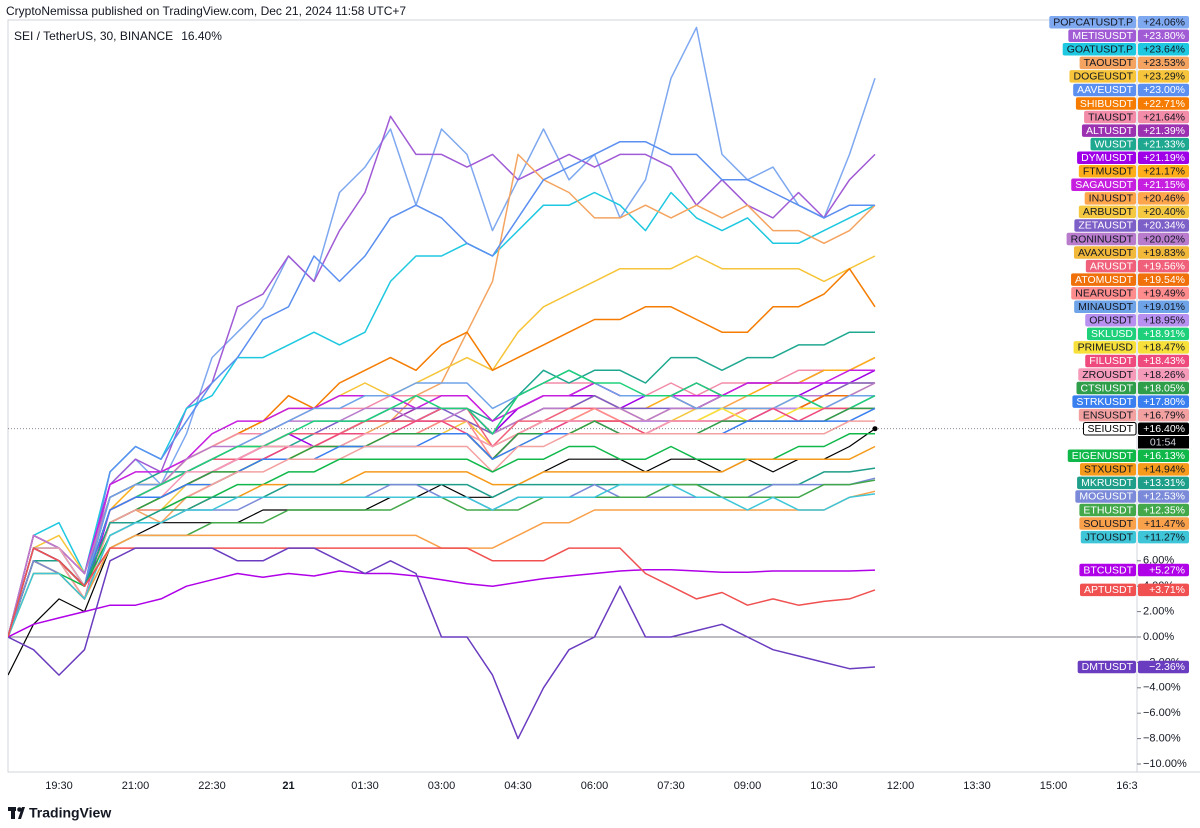 This screenshot has height=828, width=1200. I want to click on x-tick-label: 04:30, so click(518, 786).